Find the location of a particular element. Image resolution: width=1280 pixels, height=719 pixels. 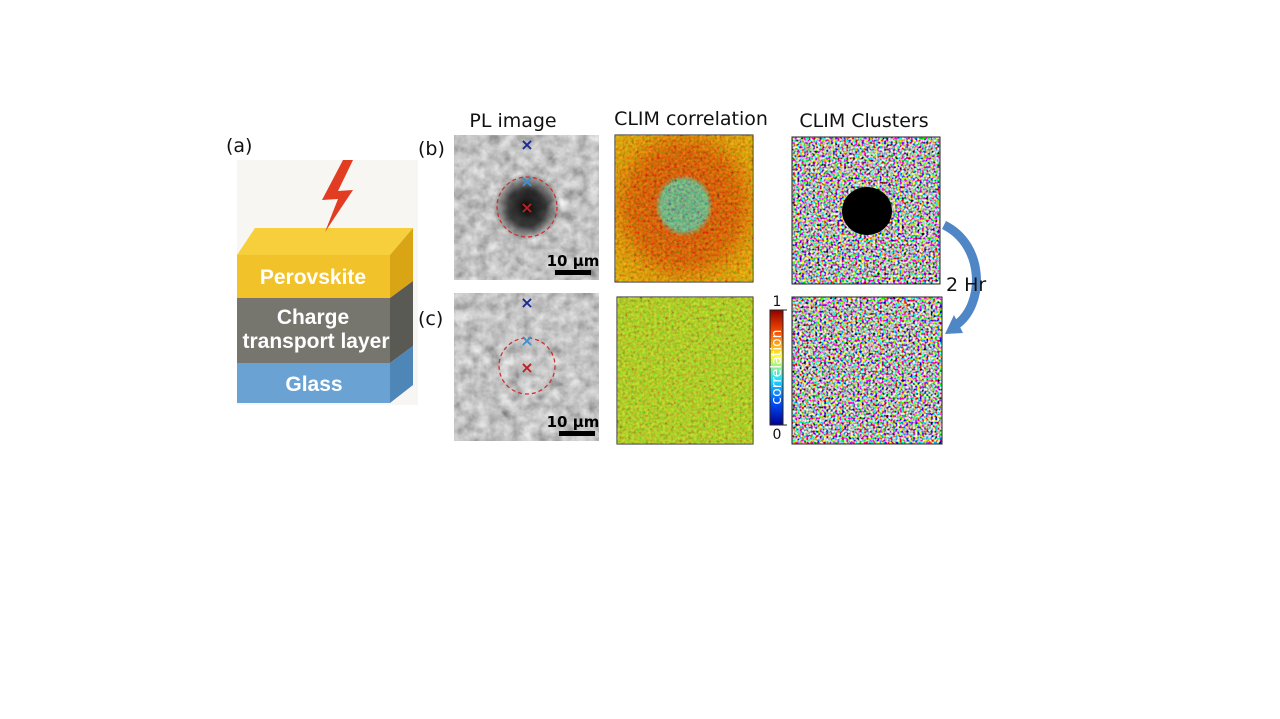

glass-layer is located at coordinates (313, 383).